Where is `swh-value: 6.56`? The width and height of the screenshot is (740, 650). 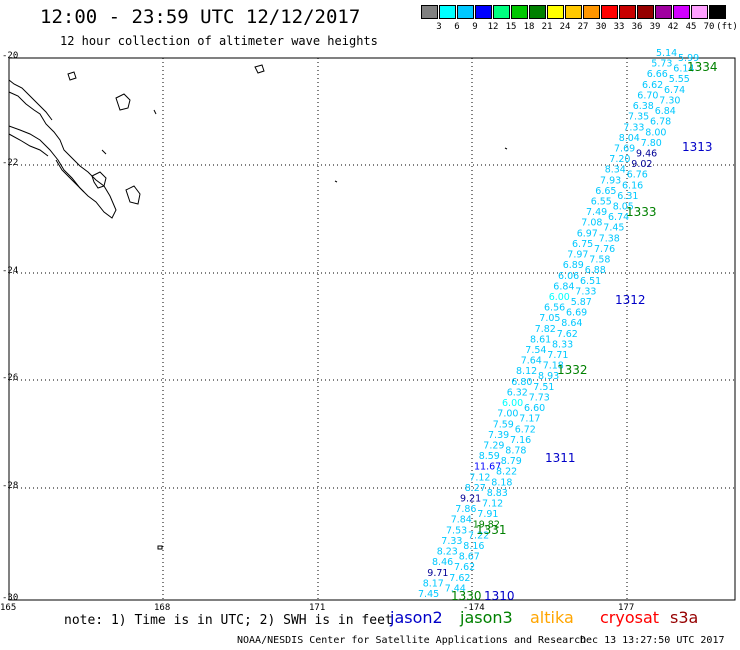 swh-value: 6.56 is located at coordinates (554, 308).